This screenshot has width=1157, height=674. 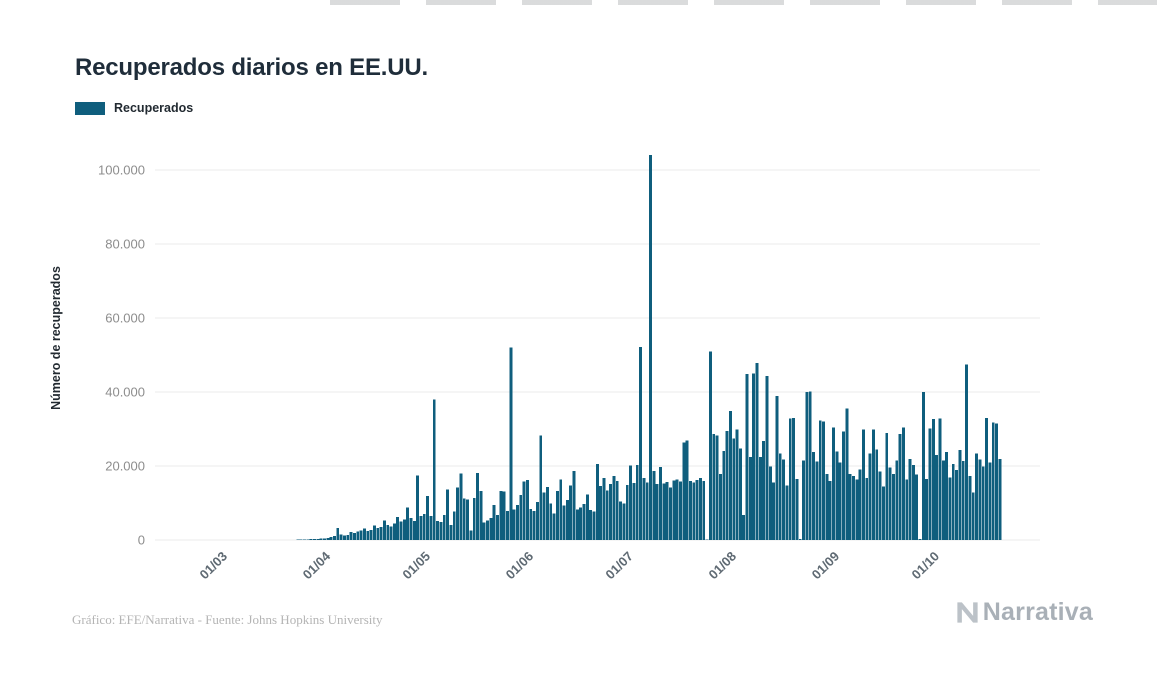 What do you see at coordinates (251, 68) in the screenshot?
I see `chart-title: Recuperados diarios en EE.UU.` at bounding box center [251, 68].